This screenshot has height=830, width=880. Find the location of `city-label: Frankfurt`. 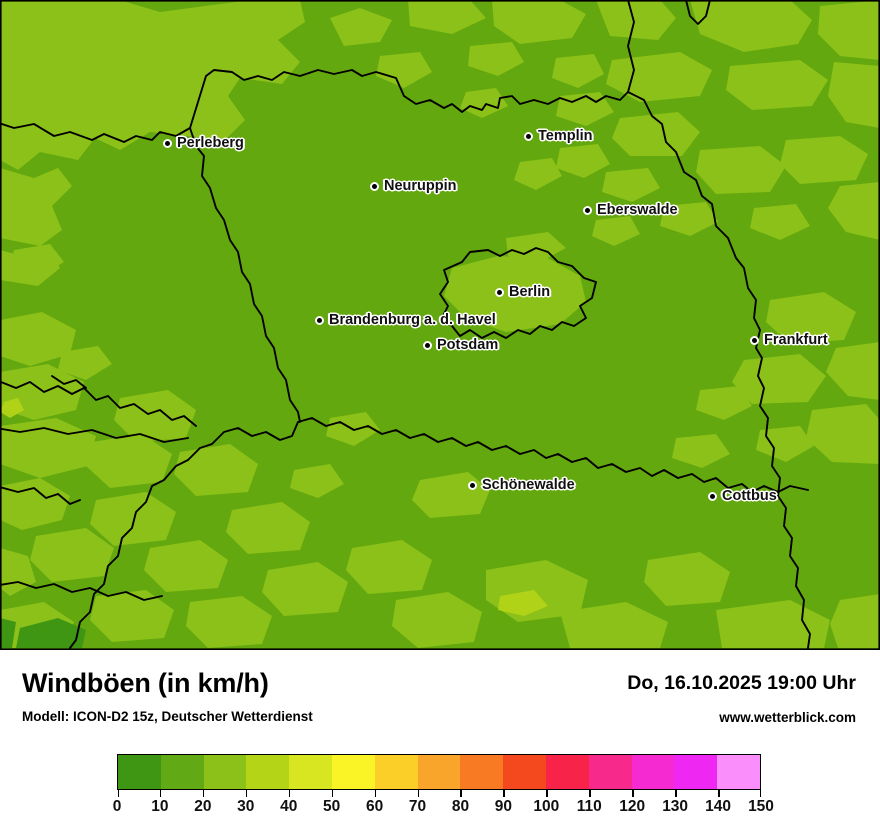

city-label: Frankfurt is located at coordinates (796, 340).